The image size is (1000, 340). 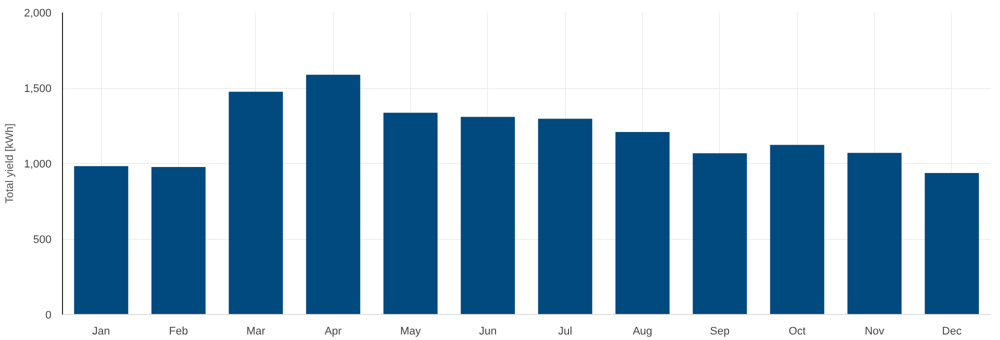 I want to click on x-tick-label: Apr, so click(x=333, y=332).